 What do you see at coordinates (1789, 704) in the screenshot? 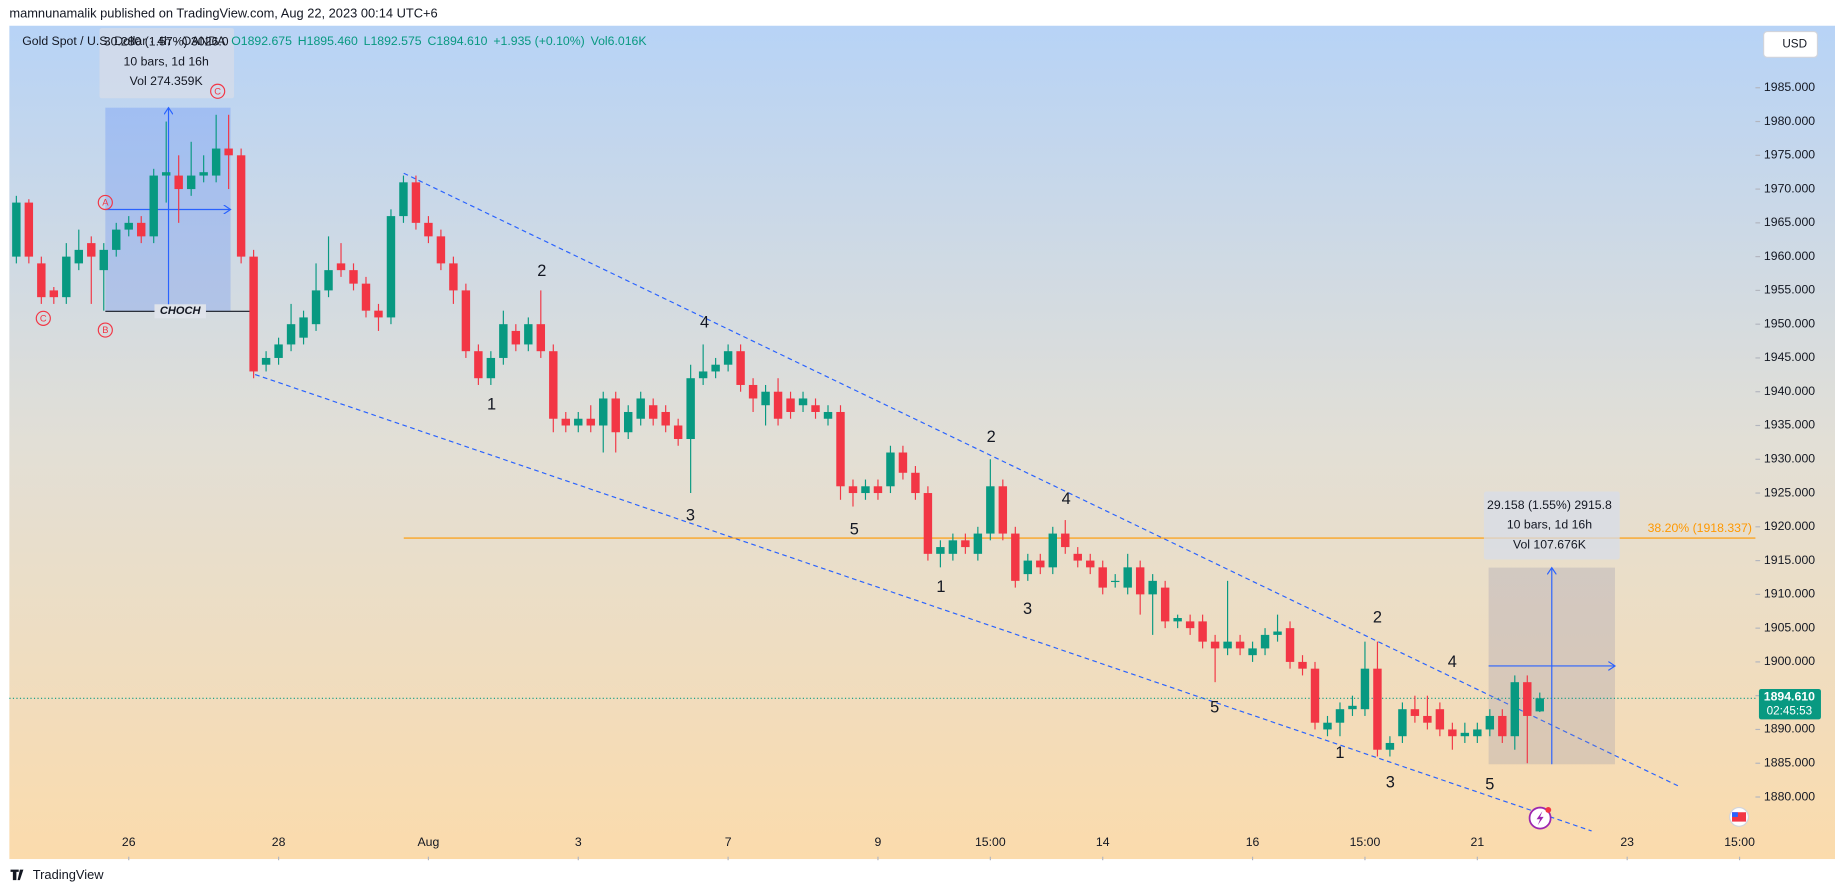
I see `price-label-box` at bounding box center [1789, 704].